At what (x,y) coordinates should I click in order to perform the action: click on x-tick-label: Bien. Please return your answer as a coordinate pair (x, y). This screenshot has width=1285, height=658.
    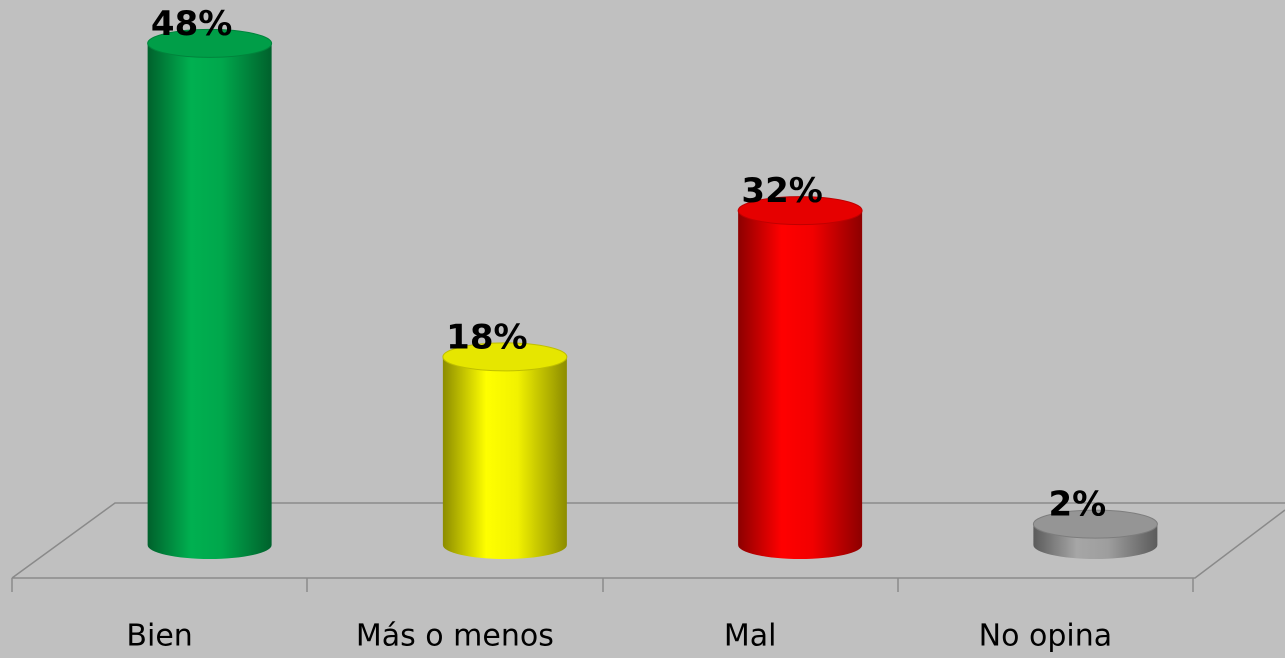
    Looking at the image, I should click on (159, 636).